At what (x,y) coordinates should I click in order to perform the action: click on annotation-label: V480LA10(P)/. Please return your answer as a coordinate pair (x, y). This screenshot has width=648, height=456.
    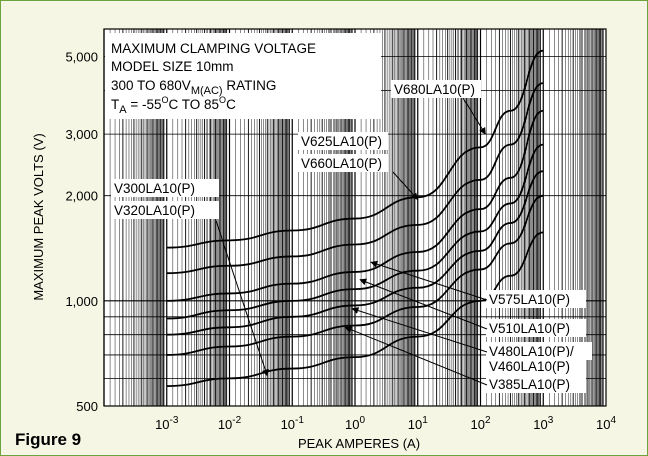
    Looking at the image, I should click on (531, 351).